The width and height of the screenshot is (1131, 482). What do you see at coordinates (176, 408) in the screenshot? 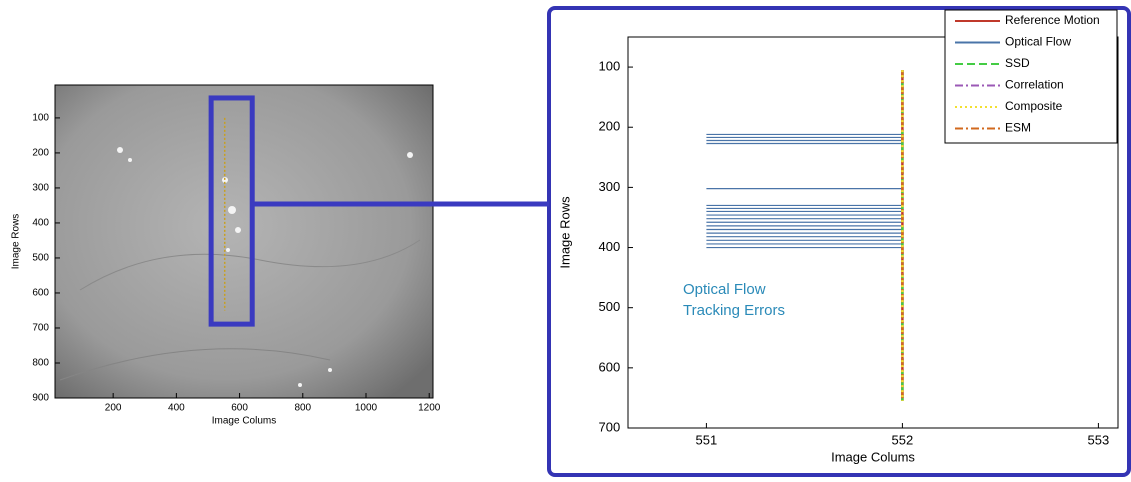
I see `x-tick-label: 400` at bounding box center [176, 408].